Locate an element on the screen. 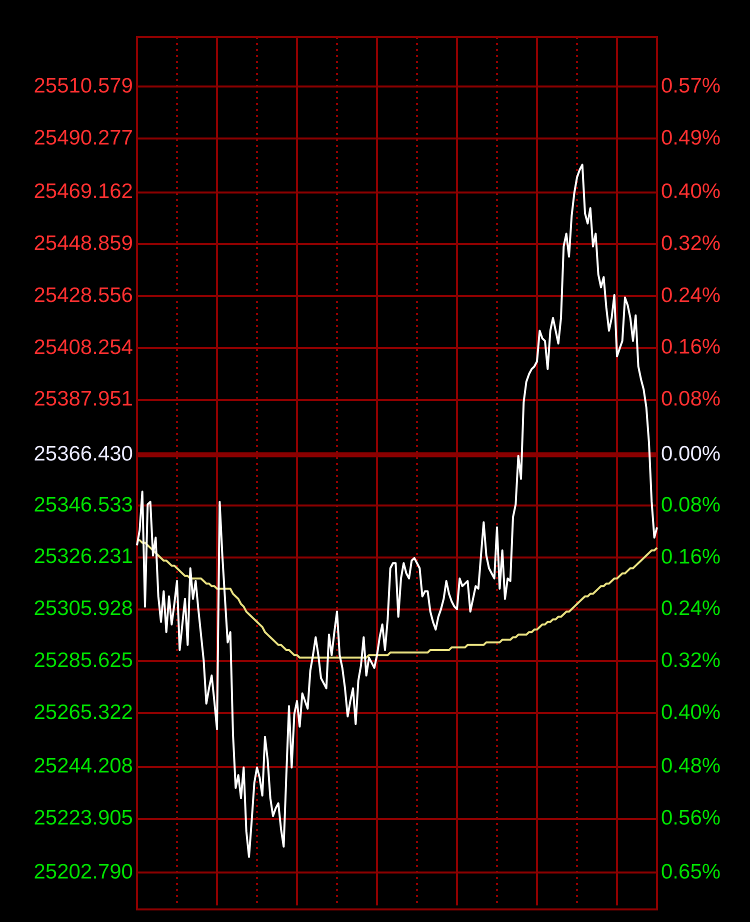 This screenshot has width=750, height=922. y-tick-label: 25366.430 is located at coordinates (83, 454).